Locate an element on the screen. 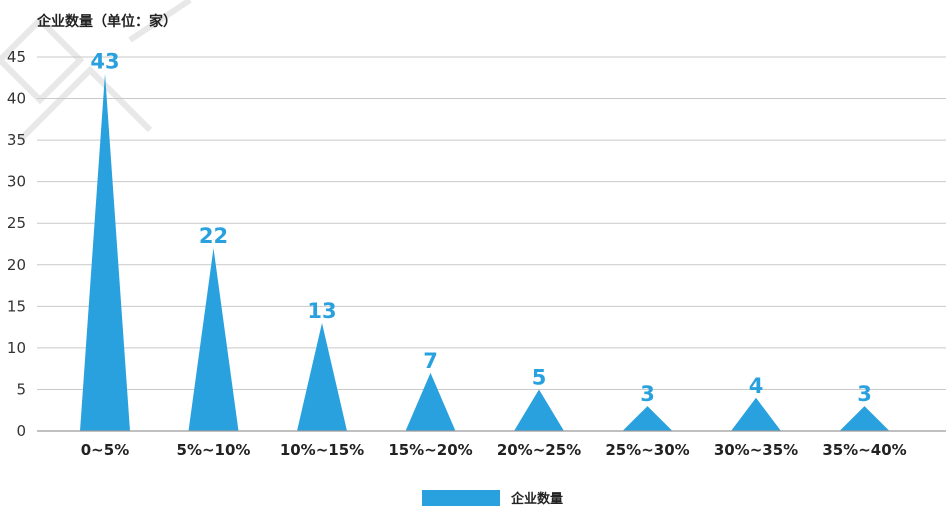  x-tick-label: 25%~30% is located at coordinates (647, 450).